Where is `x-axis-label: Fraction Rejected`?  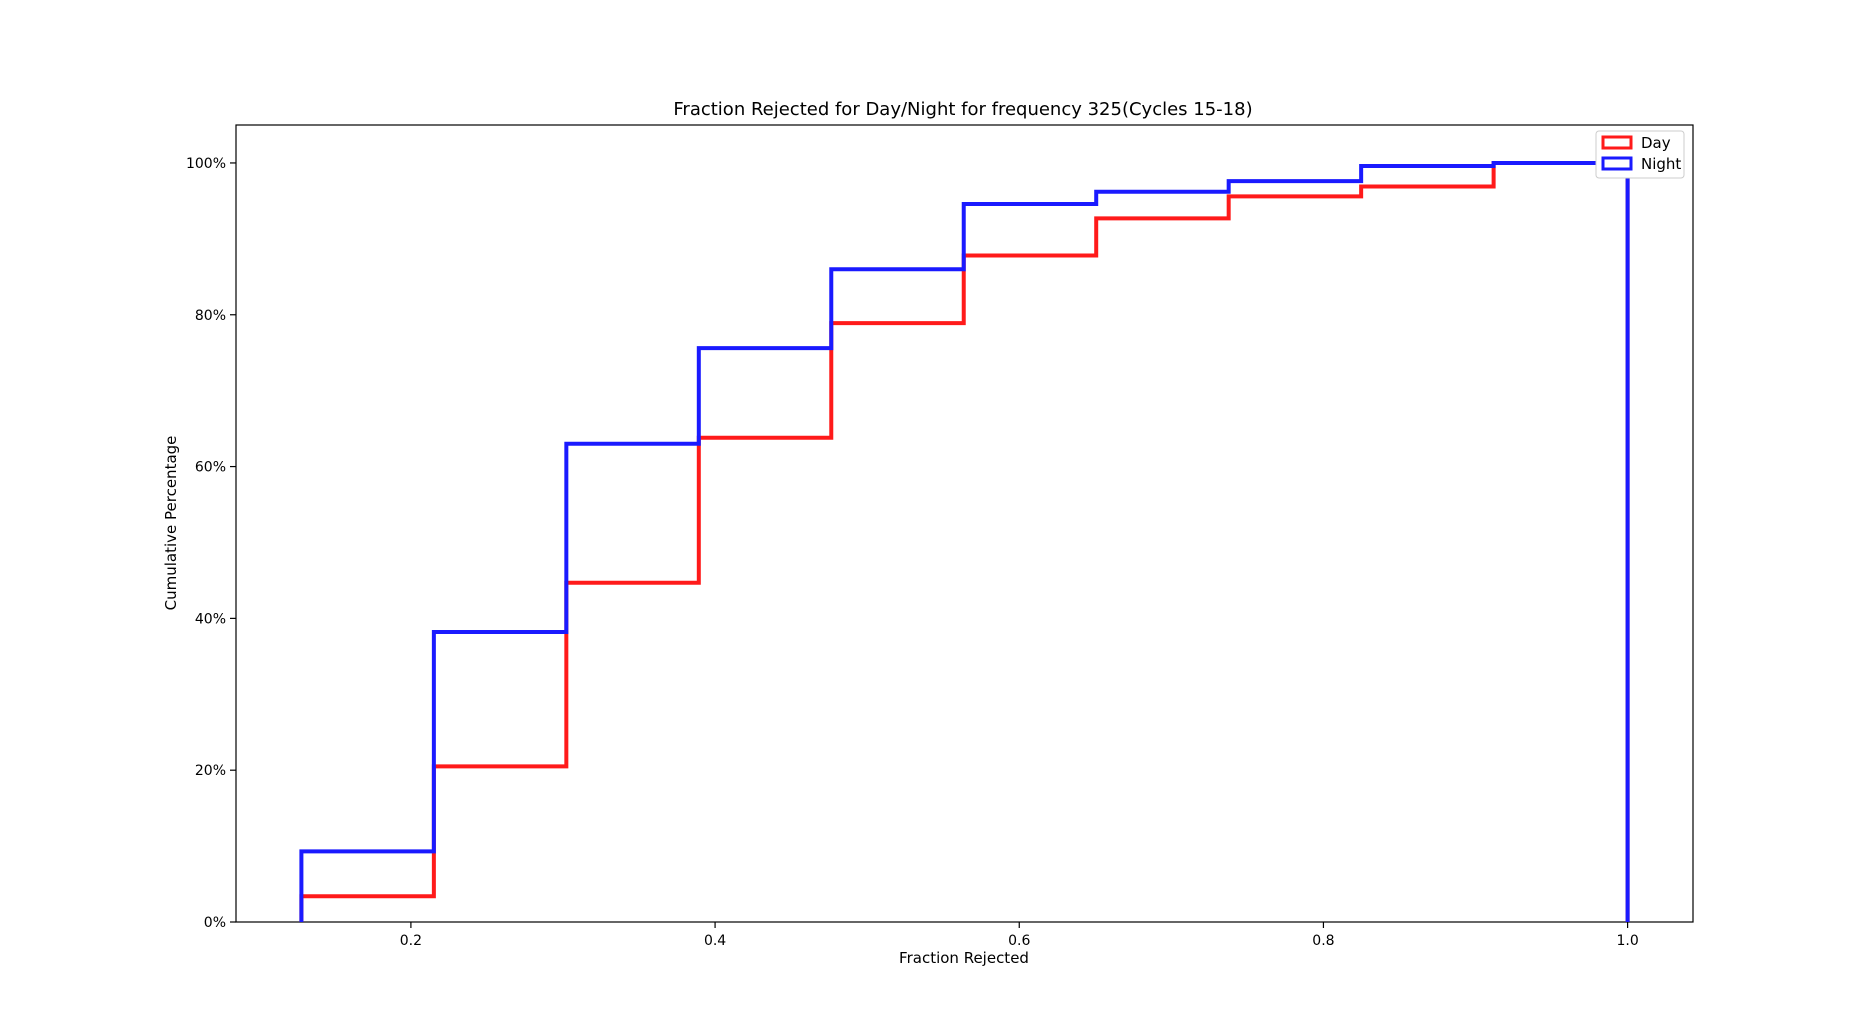 x-axis-label: Fraction Rejected is located at coordinates (964, 958).